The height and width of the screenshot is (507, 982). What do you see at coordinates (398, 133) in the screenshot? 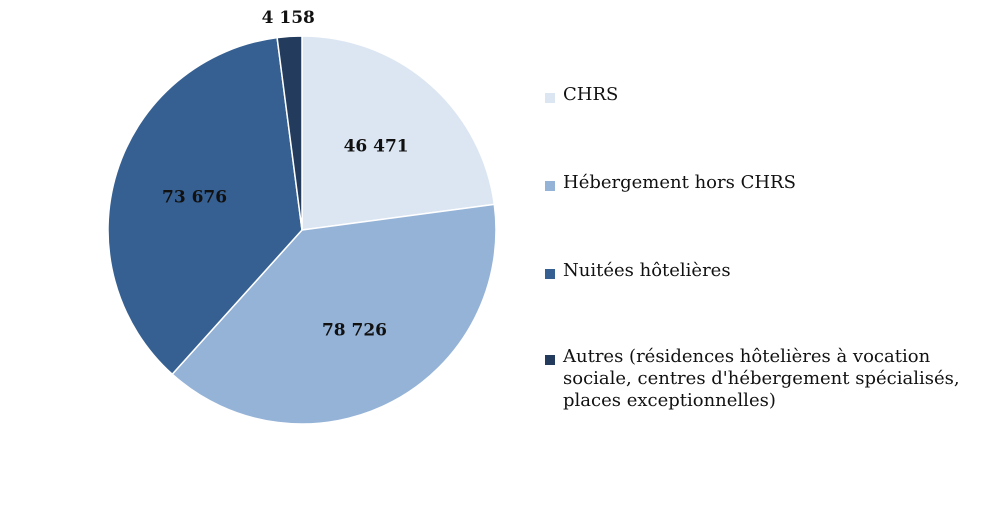
I see `pie-slice-chrs` at bounding box center [398, 133].